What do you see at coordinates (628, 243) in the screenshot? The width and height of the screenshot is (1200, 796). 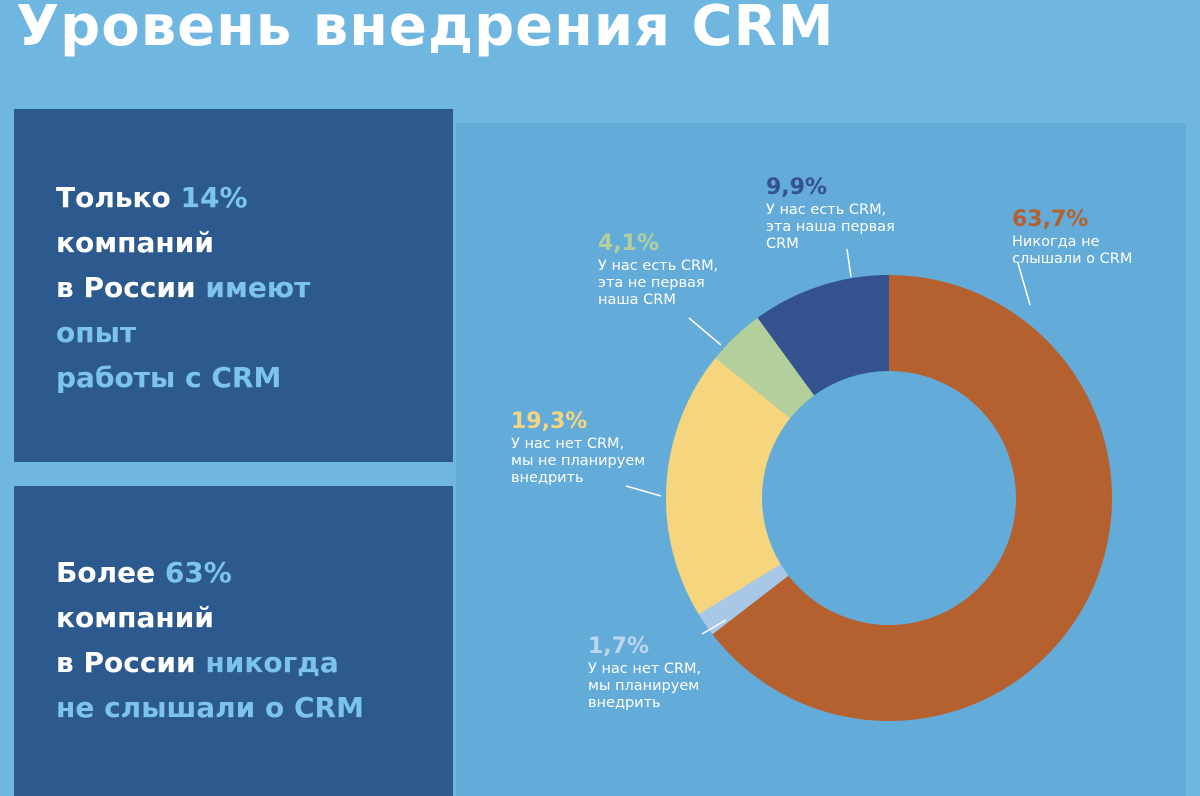 I see `slice-percent-label: 4,1%` at bounding box center [628, 243].